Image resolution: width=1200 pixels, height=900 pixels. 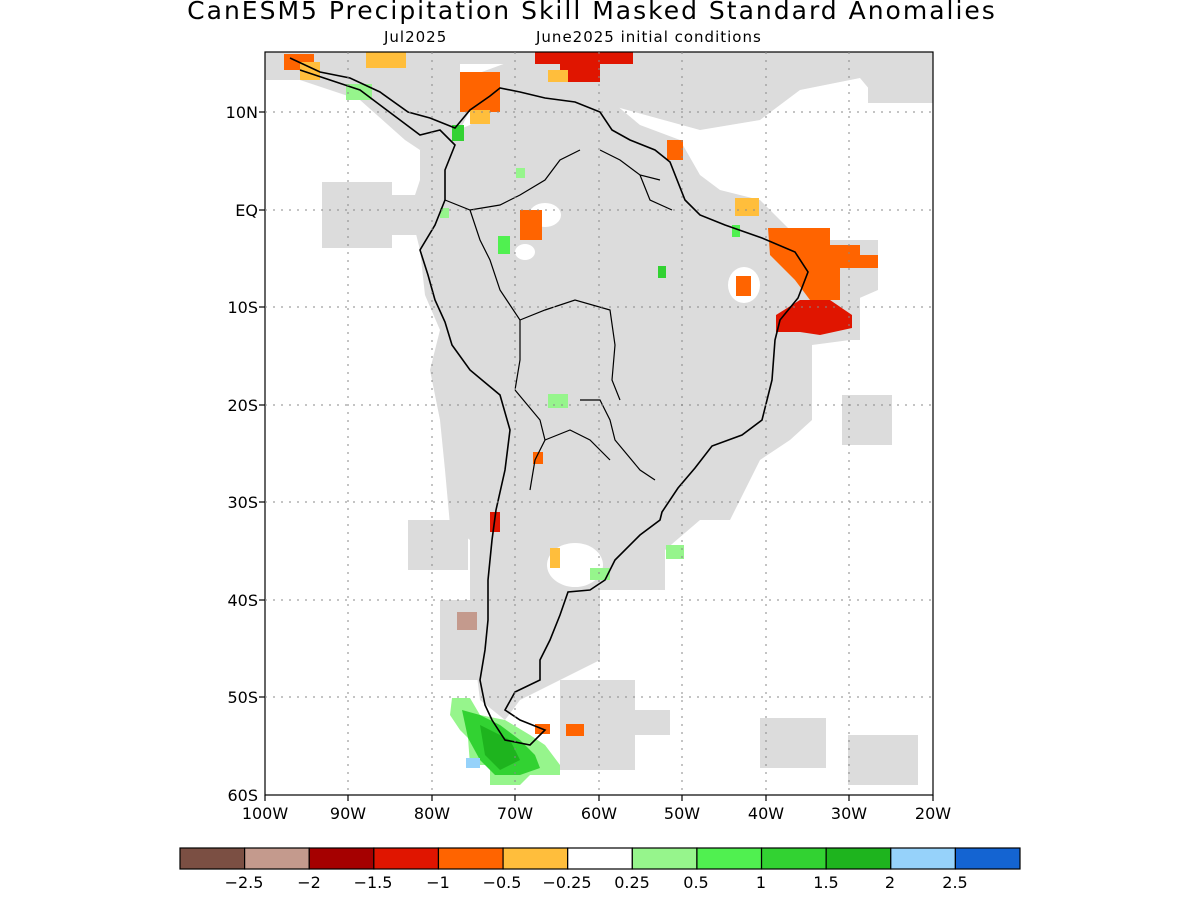 I want to click on longitude-labels: 100W 90W 80W 70W 60W 50W 40W 30W 20W, so click(x=596, y=813).